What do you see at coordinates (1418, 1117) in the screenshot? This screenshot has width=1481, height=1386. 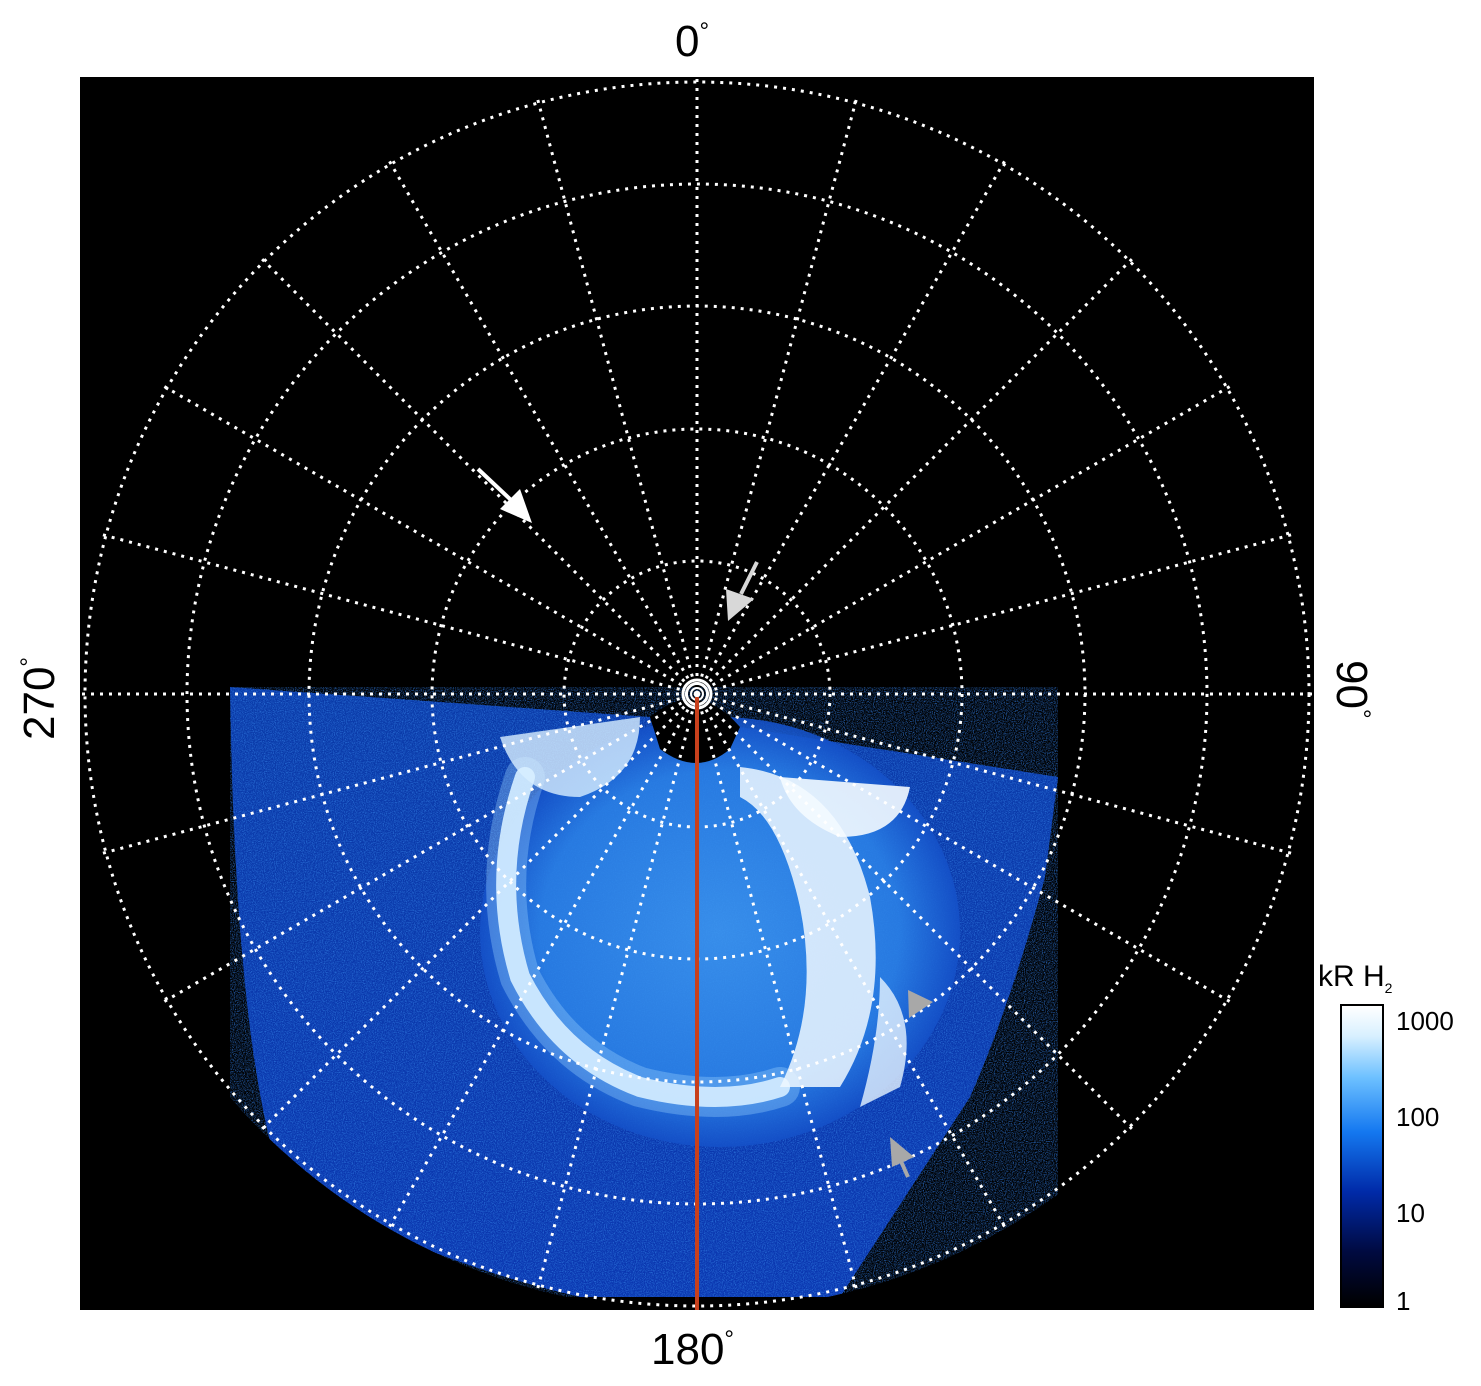 I see `colorbar-tick-100: 100` at bounding box center [1418, 1117].